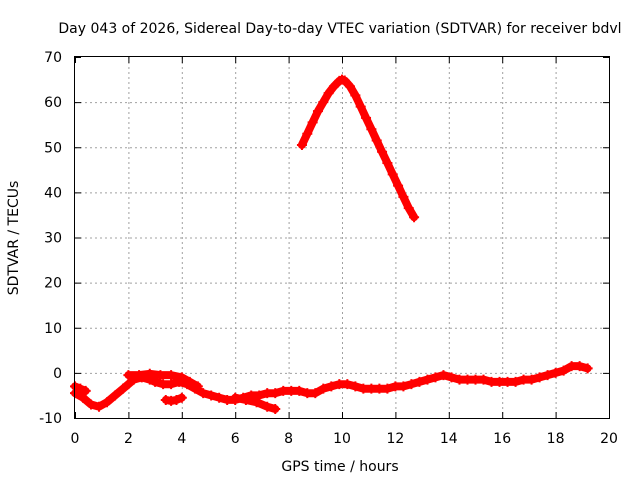  I want to click on x-tick-label: 18, so click(556, 439).